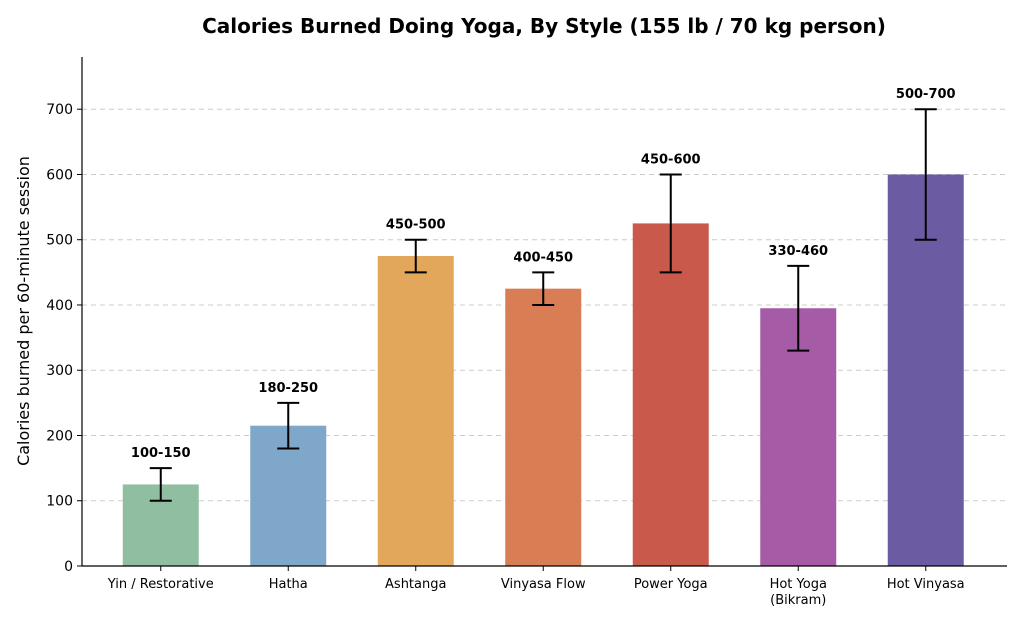 The image size is (1024, 630). I want to click on data-label: 400-450, so click(543, 257).